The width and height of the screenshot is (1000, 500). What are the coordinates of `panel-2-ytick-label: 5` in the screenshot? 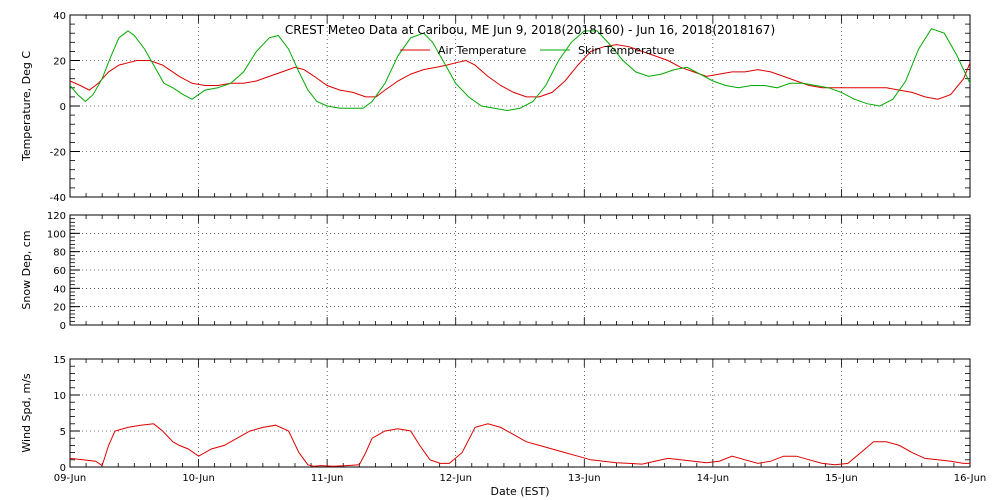 It's located at (63, 432).